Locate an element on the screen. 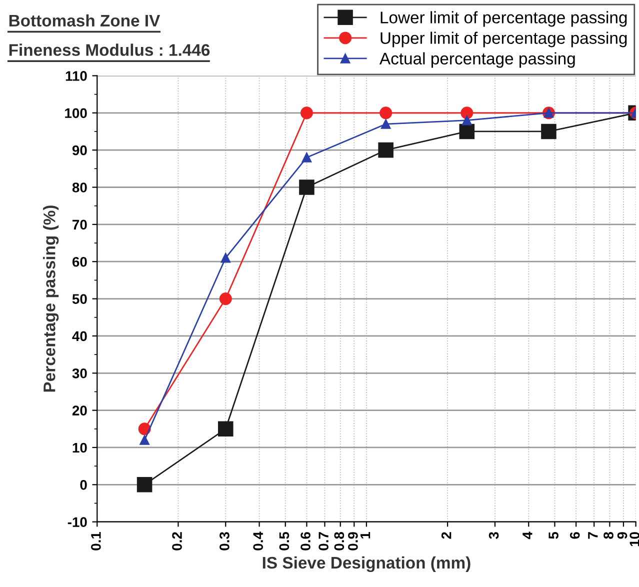 The height and width of the screenshot is (587, 639). x-tick-label: 0.5 is located at coordinates (284, 541).